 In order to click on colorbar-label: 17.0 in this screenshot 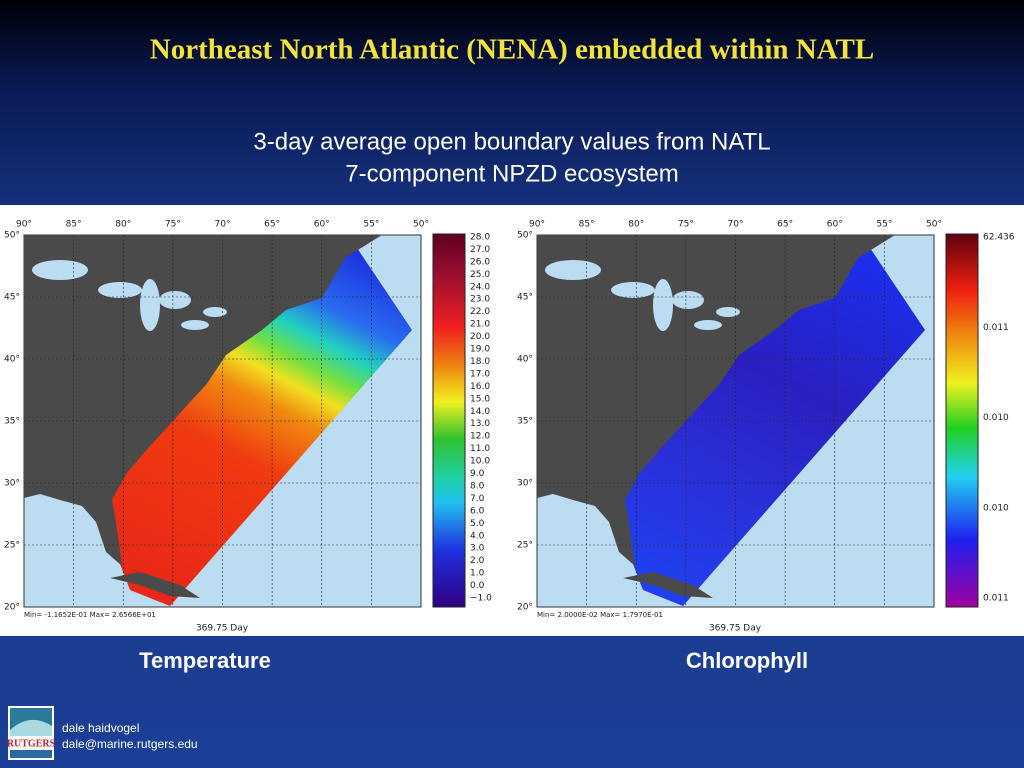, I will do `click(480, 374)`.